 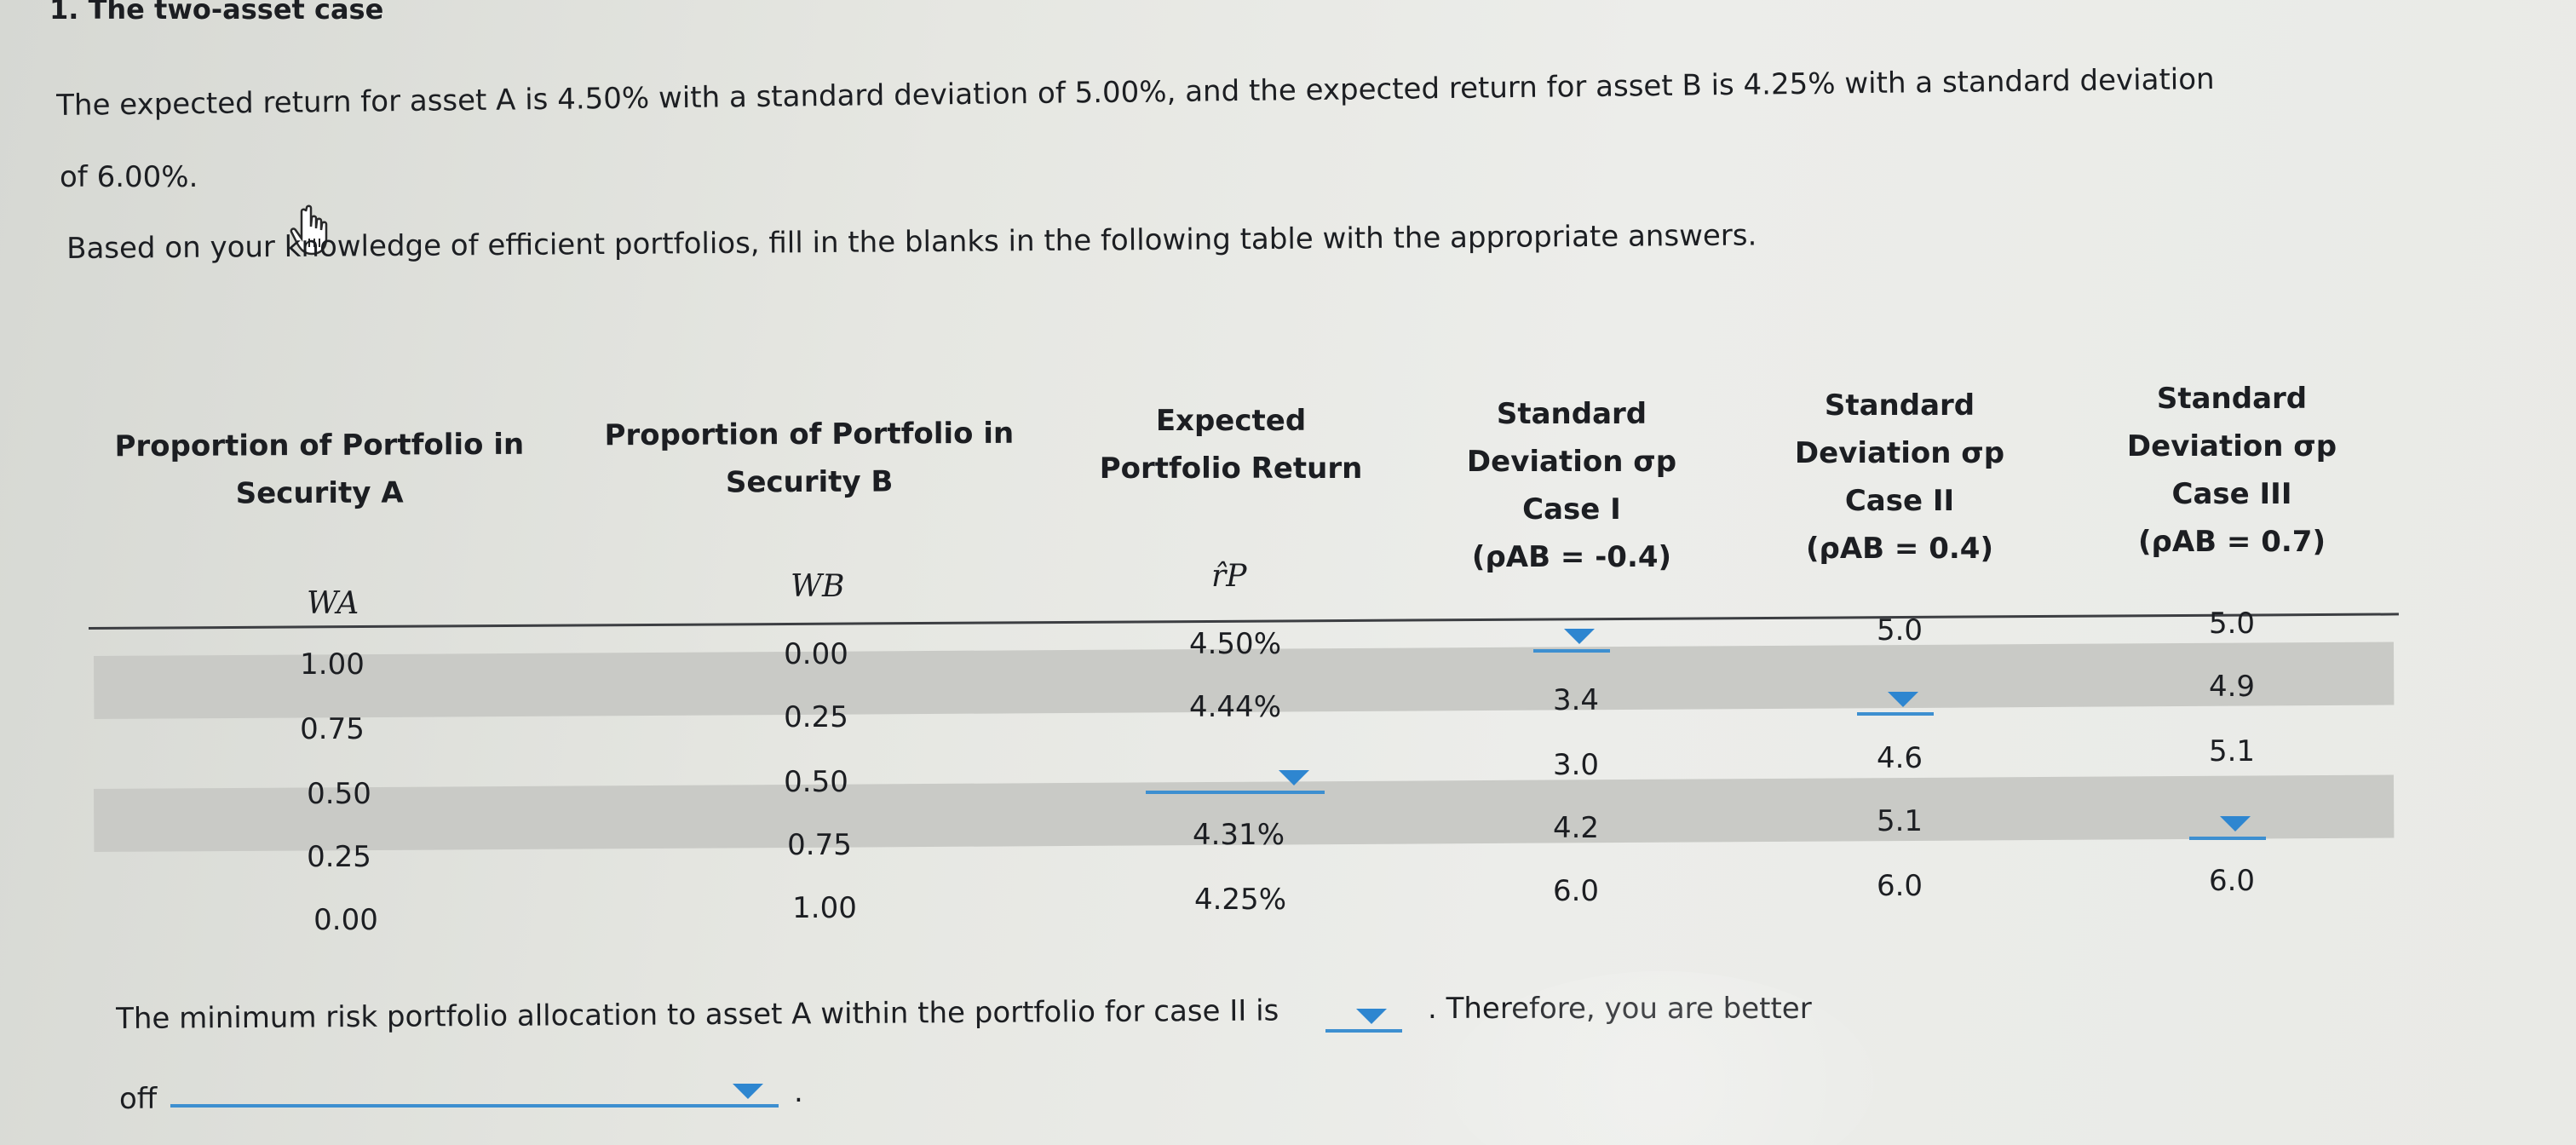 What do you see at coordinates (1235, 707) in the screenshot?
I see `row2-rp: 4.44%` at bounding box center [1235, 707].